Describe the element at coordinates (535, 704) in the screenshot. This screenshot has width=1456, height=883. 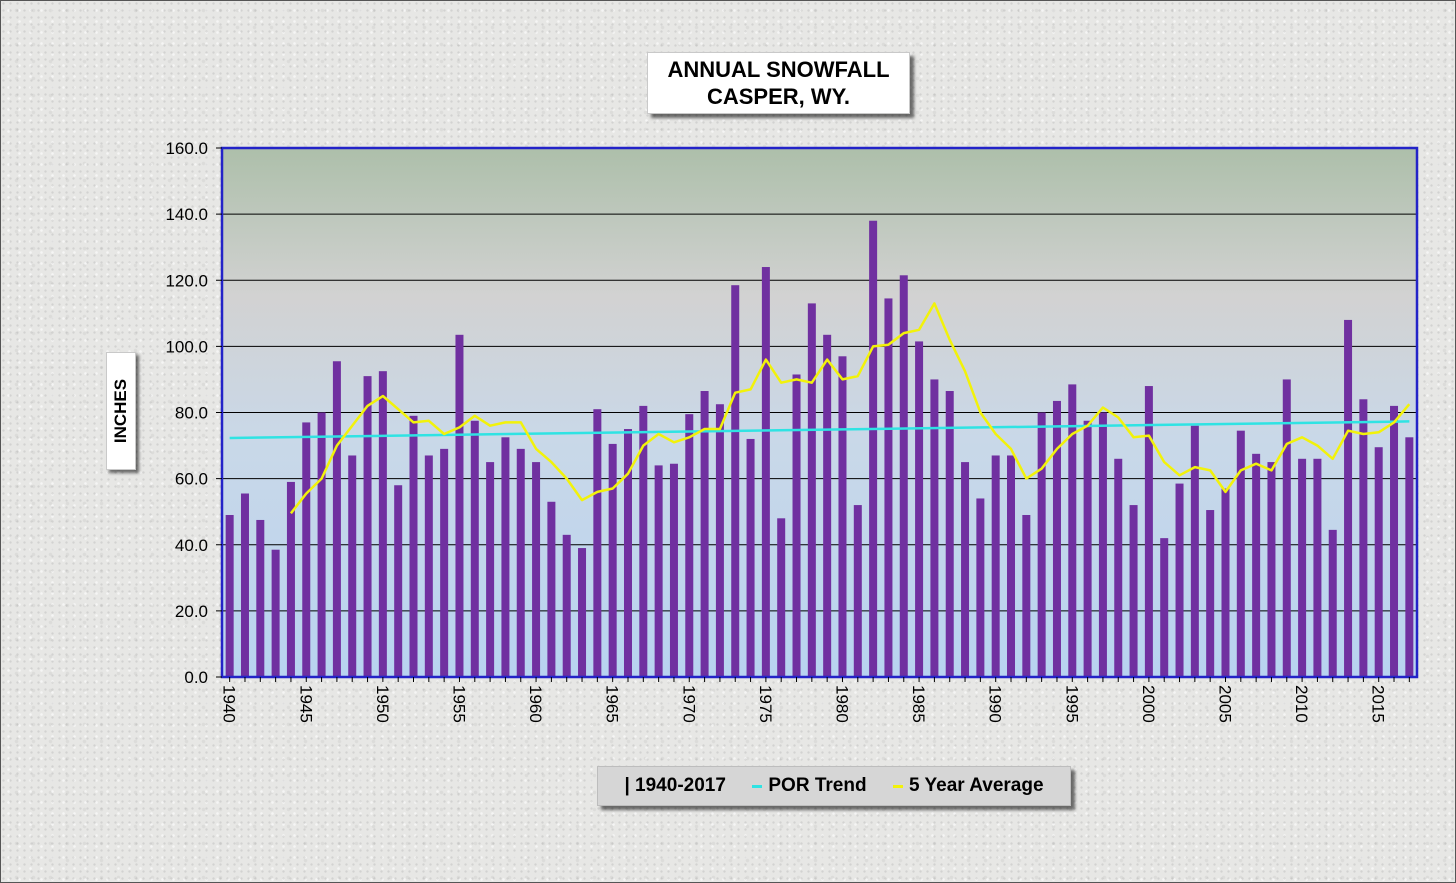
I see `x-tick-label: 1960` at that location.